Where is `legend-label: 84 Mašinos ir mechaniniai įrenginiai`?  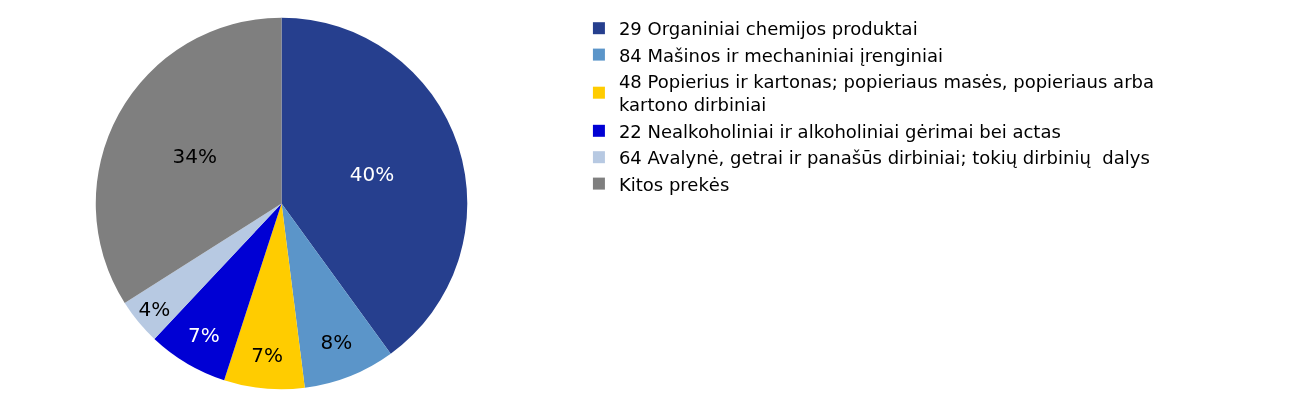
legend-label: 84 Mašinos ir mechaniniai įrenginiai is located at coordinates (781, 55).